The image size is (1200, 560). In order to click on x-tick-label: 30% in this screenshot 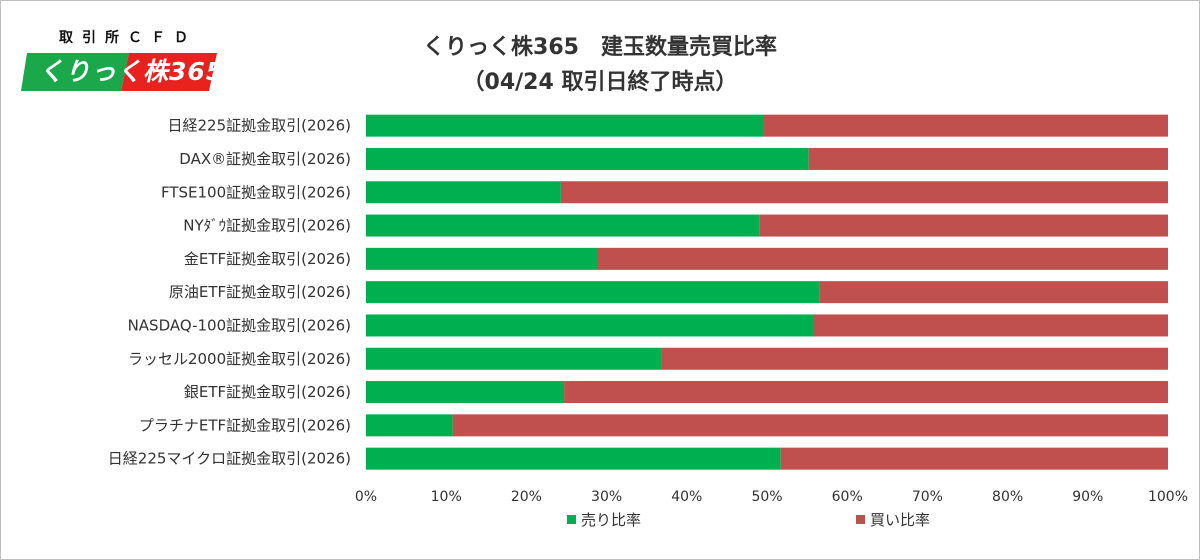, I will do `click(606, 497)`.